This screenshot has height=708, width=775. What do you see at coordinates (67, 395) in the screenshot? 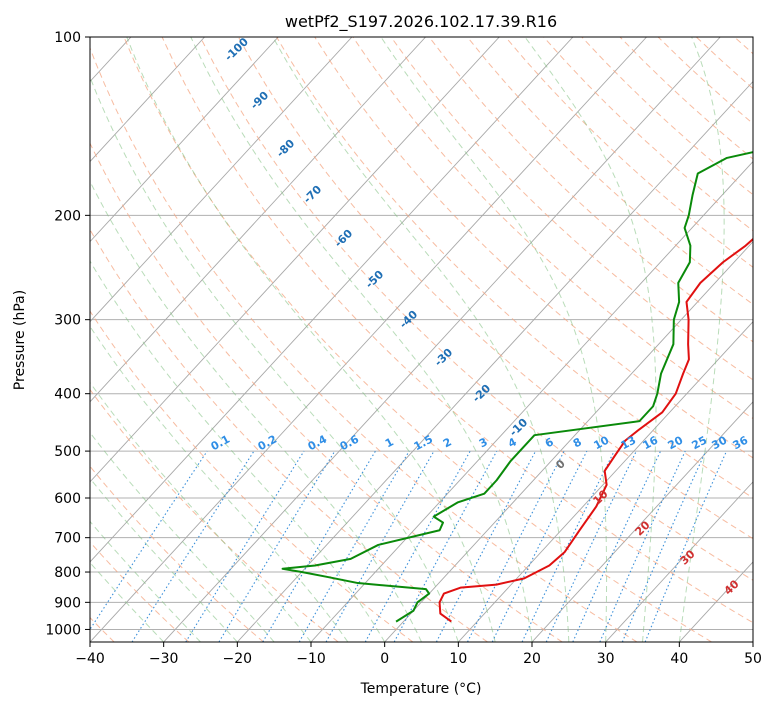
I see `y-tick-label: 400` at bounding box center [67, 395].